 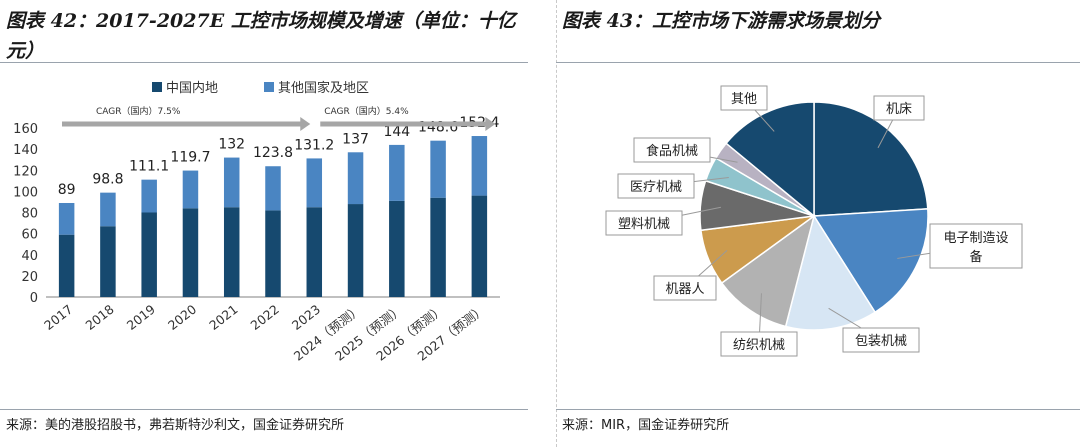 I want to click on right-source-rule, so click(x=818, y=409).